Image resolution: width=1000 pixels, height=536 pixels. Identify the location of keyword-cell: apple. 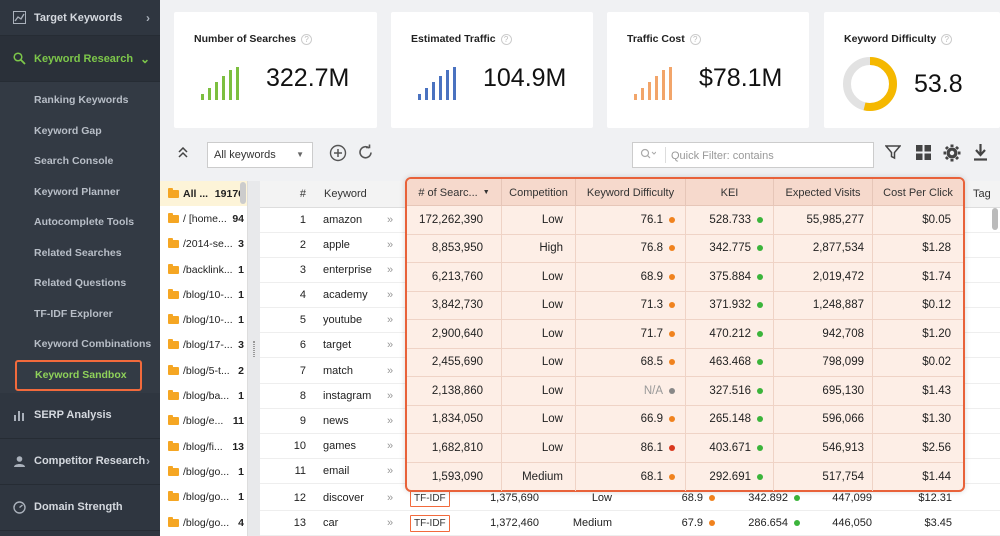
(336, 245).